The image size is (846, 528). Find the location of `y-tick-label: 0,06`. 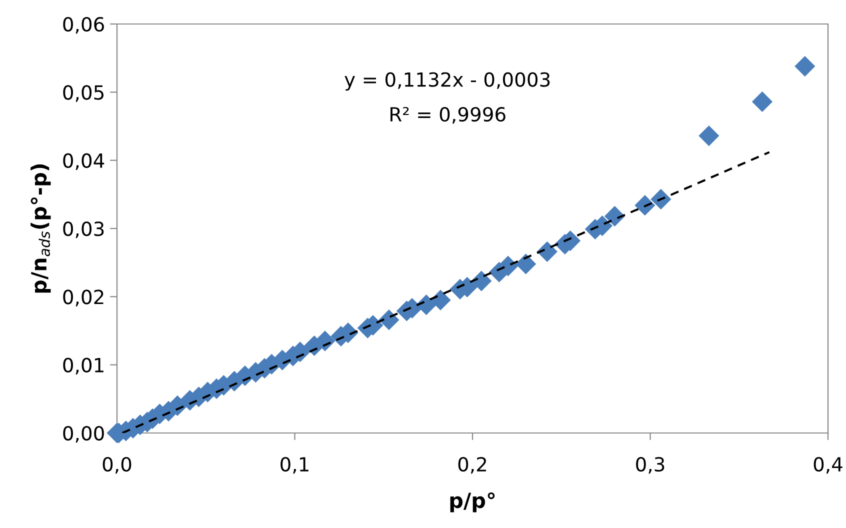

y-tick-label: 0,06 is located at coordinates (83, 25).